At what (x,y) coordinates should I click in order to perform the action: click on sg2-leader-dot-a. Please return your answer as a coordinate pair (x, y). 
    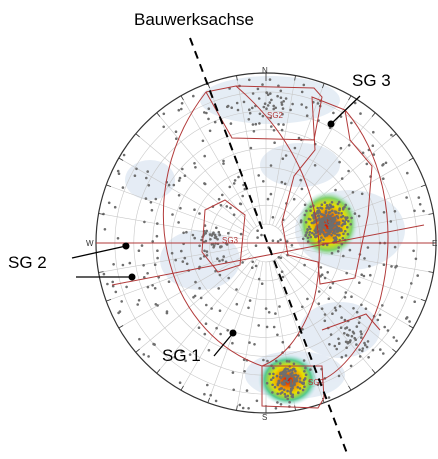
    Looking at the image, I should click on (126, 246).